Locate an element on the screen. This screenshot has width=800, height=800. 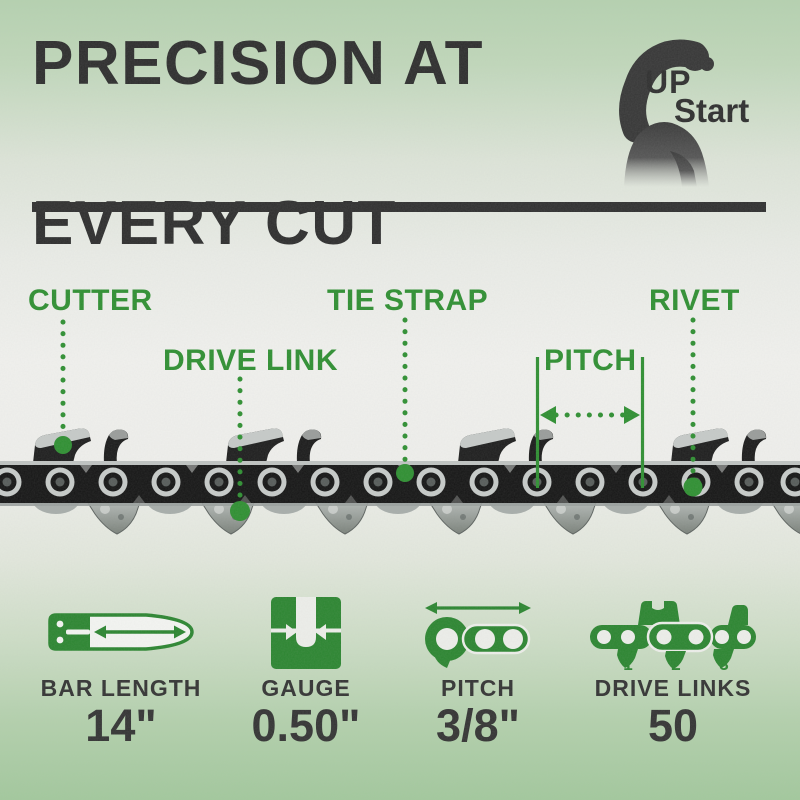
label-pitch: PITCH is located at coordinates (590, 360).